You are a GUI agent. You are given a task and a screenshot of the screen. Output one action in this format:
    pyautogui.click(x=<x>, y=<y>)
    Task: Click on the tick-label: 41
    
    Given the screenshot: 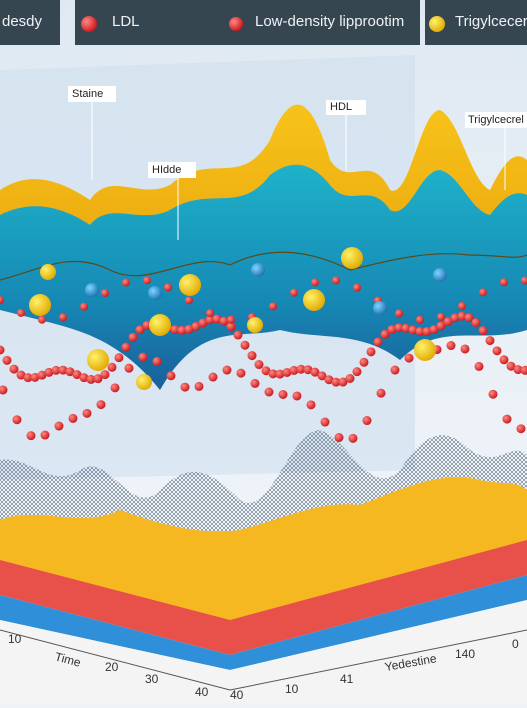 What is the action you would take?
    pyautogui.click(x=347, y=679)
    